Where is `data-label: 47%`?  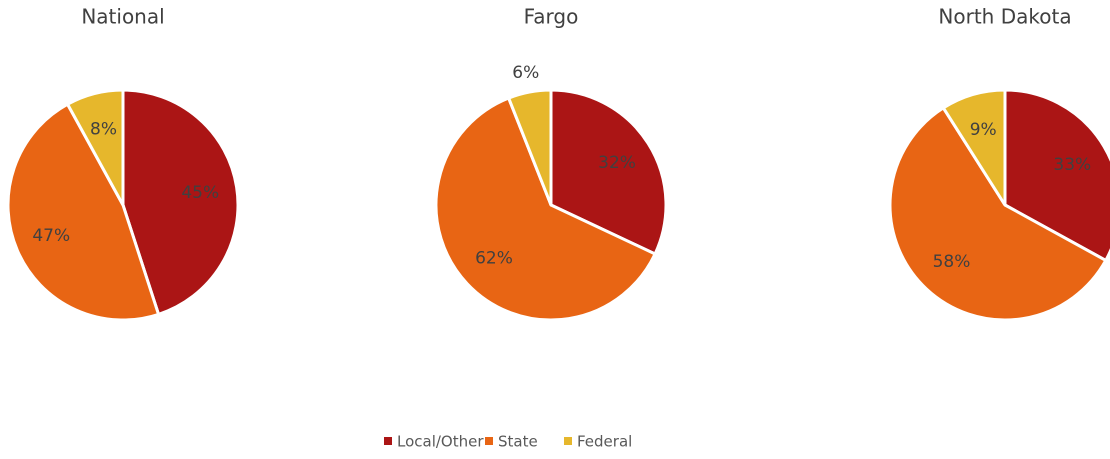
data-label: 47% is located at coordinates (51, 236).